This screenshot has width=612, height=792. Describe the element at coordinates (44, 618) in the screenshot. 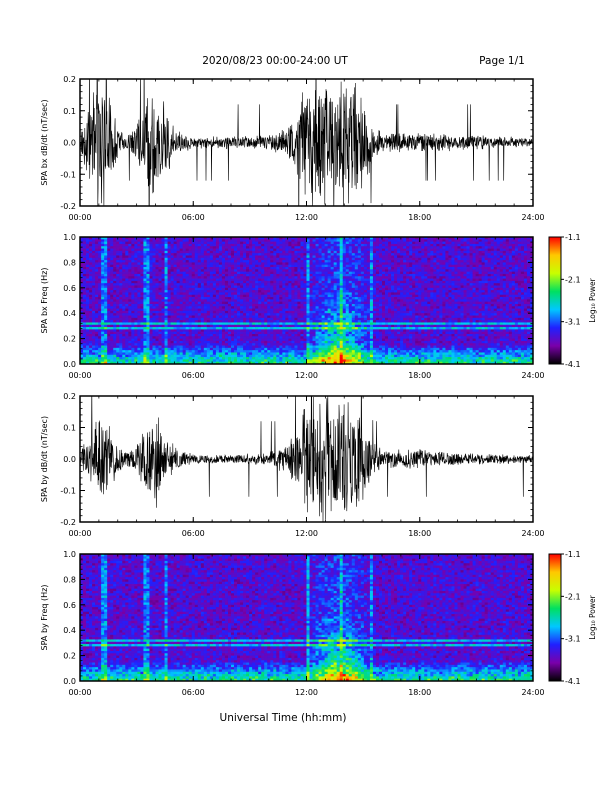

I see `y-axis-label: SPA by Freq (Hz)` at that location.